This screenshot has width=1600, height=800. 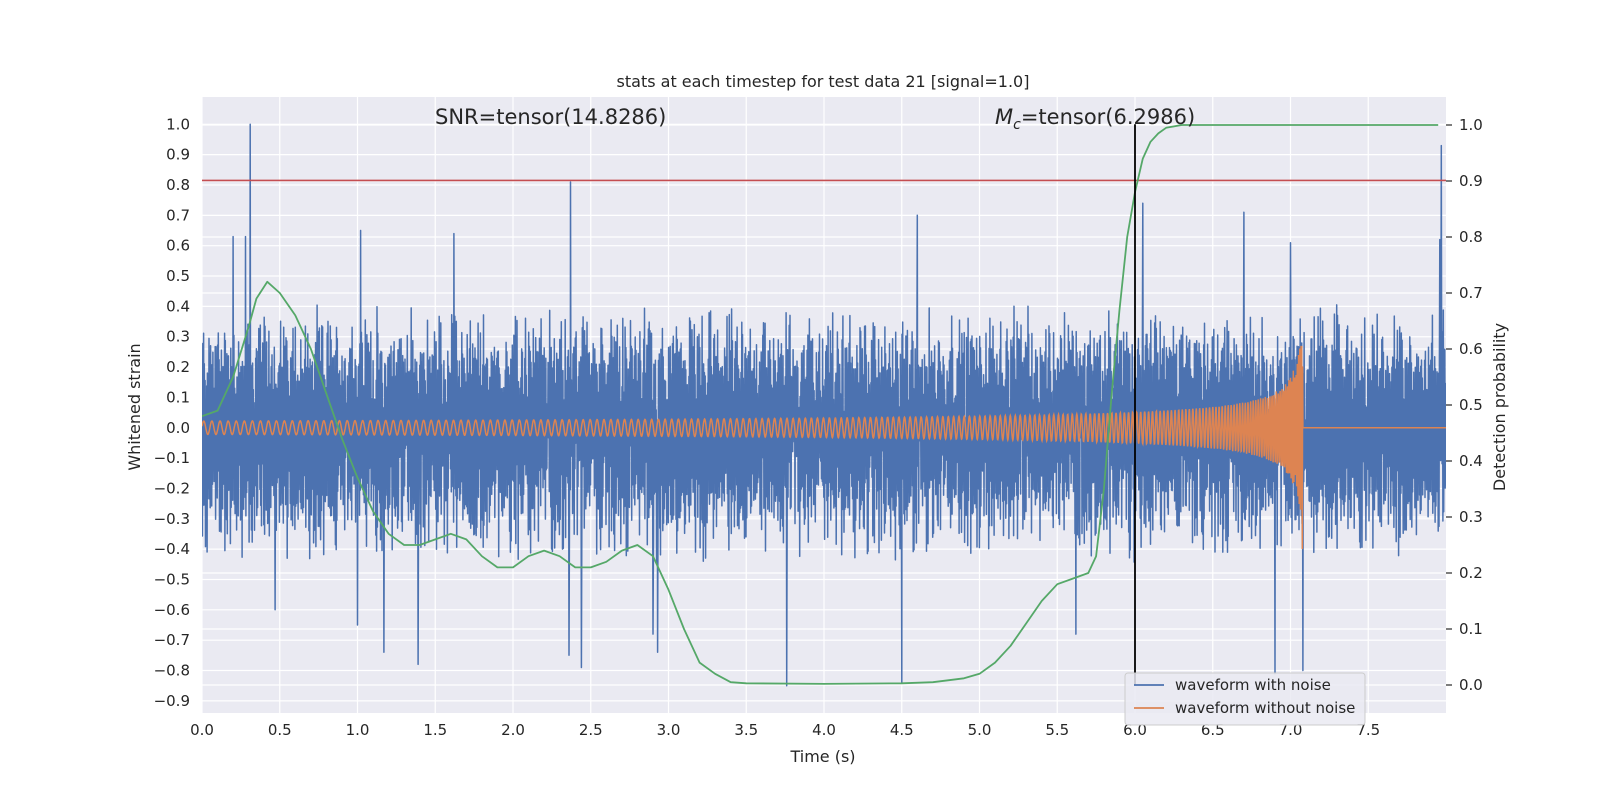 I want to click on y-tick-label: −0.6, so click(x=172, y=610).